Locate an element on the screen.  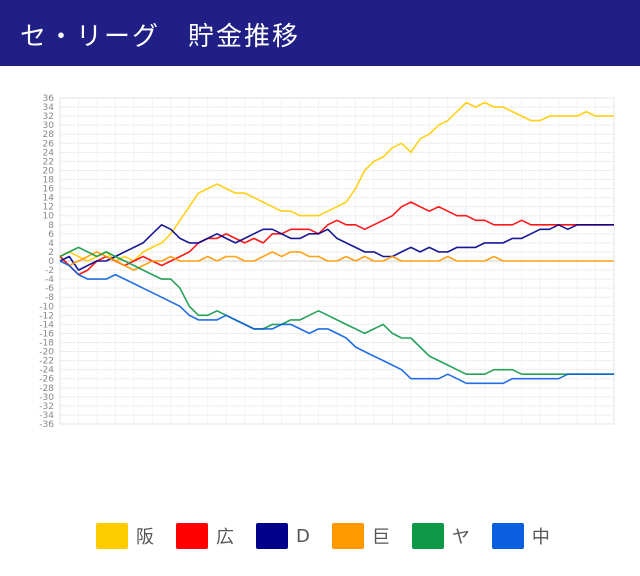
y-tick-label: 26 is located at coordinates (49, 144).